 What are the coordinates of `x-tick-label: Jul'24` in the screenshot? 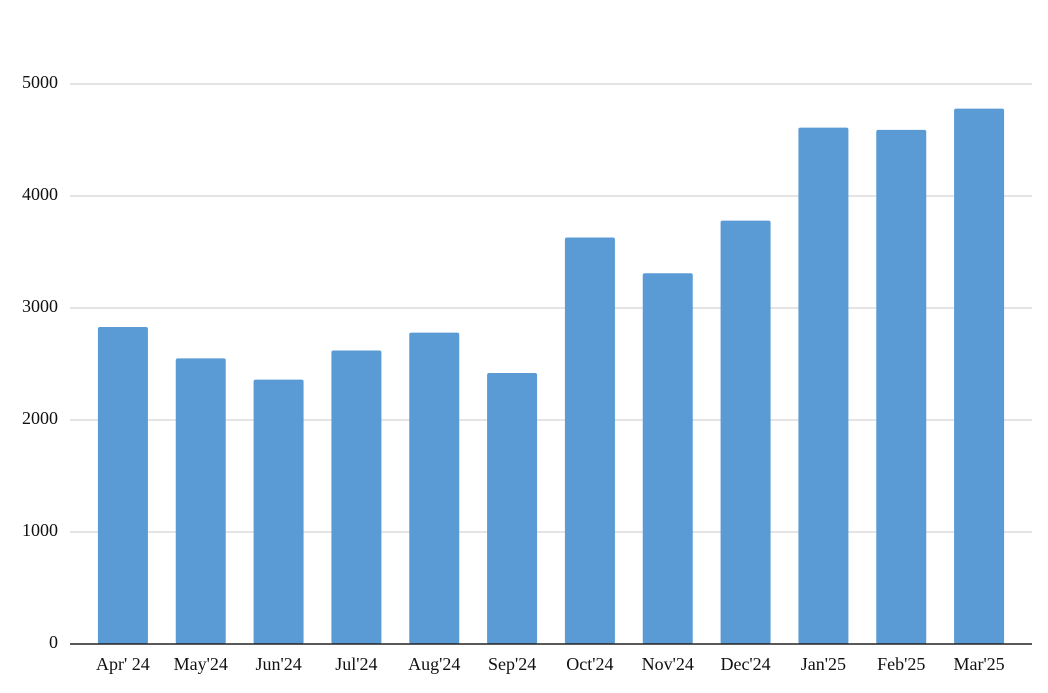 It's located at (356, 664).